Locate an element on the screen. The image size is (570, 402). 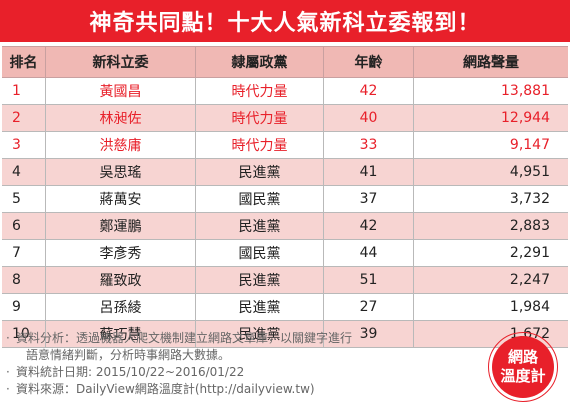
rank-cell: 10 is located at coordinates (24, 334).